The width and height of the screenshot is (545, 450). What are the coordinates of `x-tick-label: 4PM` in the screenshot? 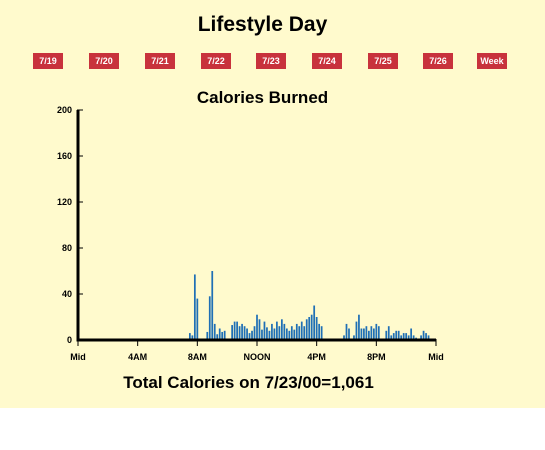 It's located at (316, 357).